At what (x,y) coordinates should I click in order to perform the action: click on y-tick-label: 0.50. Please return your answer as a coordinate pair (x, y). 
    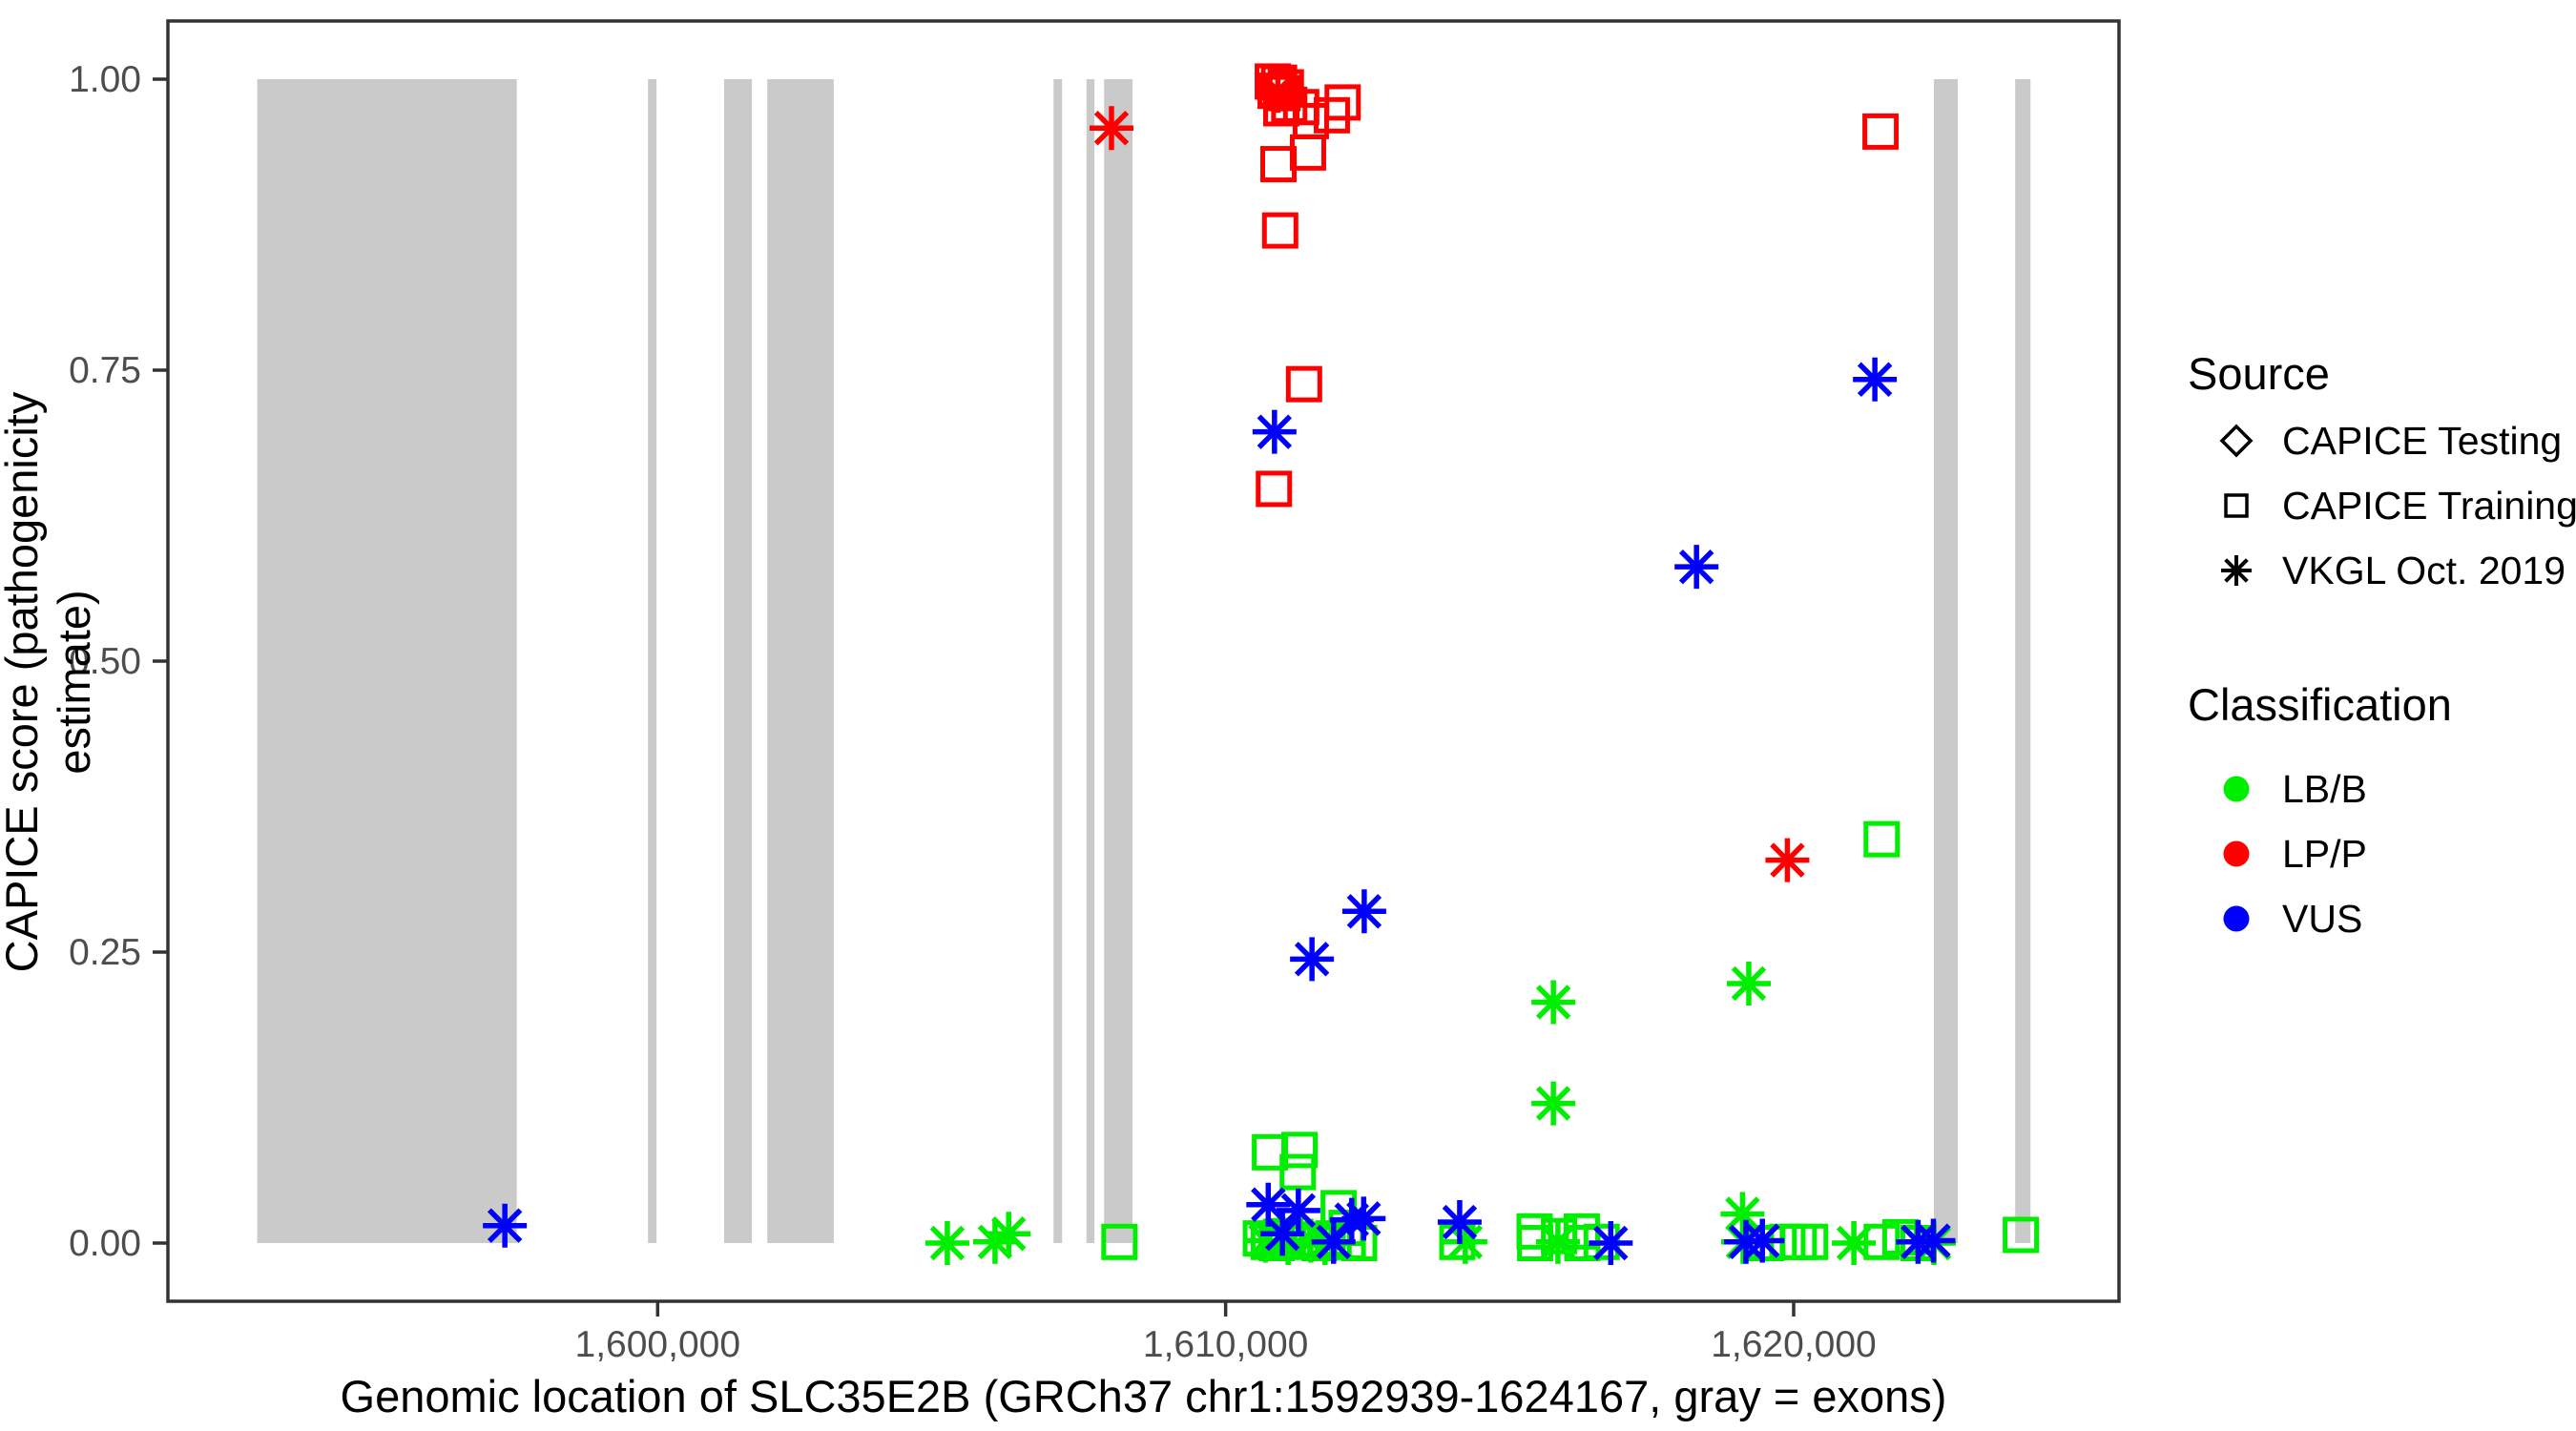
    Looking at the image, I should click on (105, 661).